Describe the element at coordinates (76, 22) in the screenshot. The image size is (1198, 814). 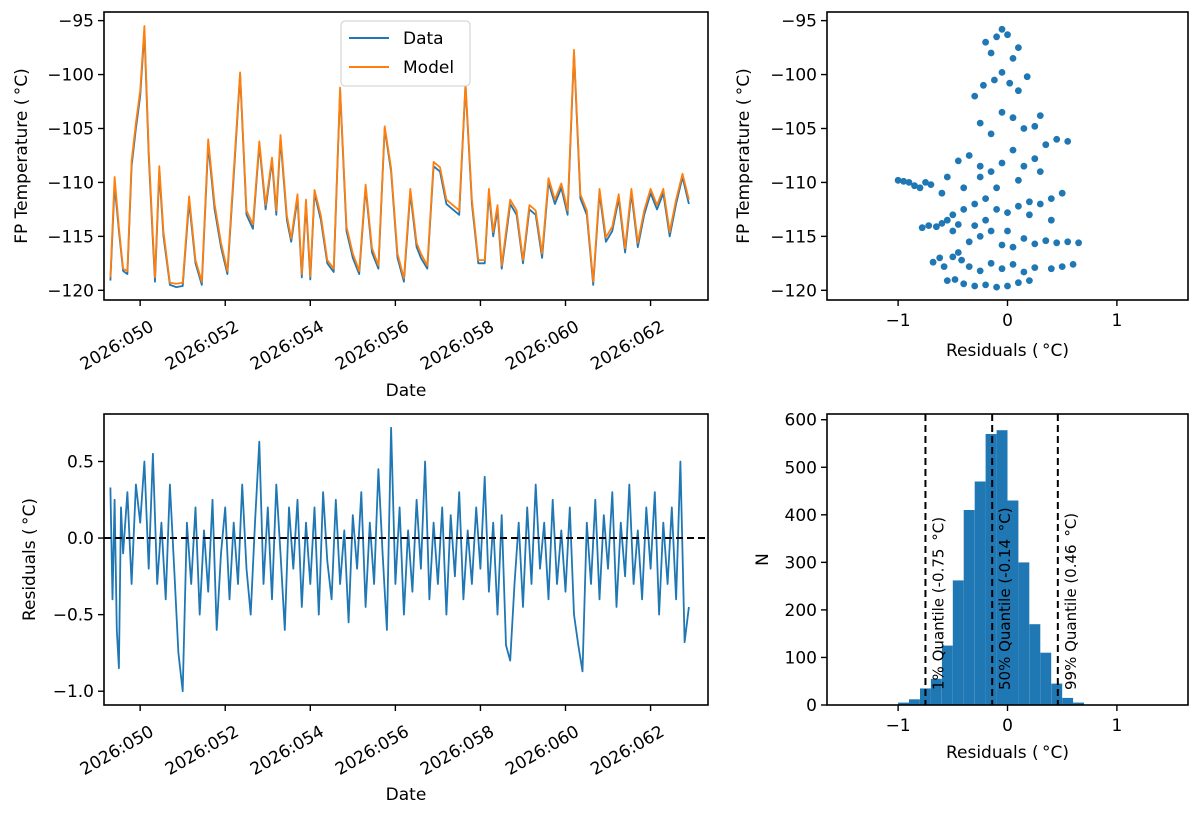
I see `timeseries-ytick-label: −95` at that location.